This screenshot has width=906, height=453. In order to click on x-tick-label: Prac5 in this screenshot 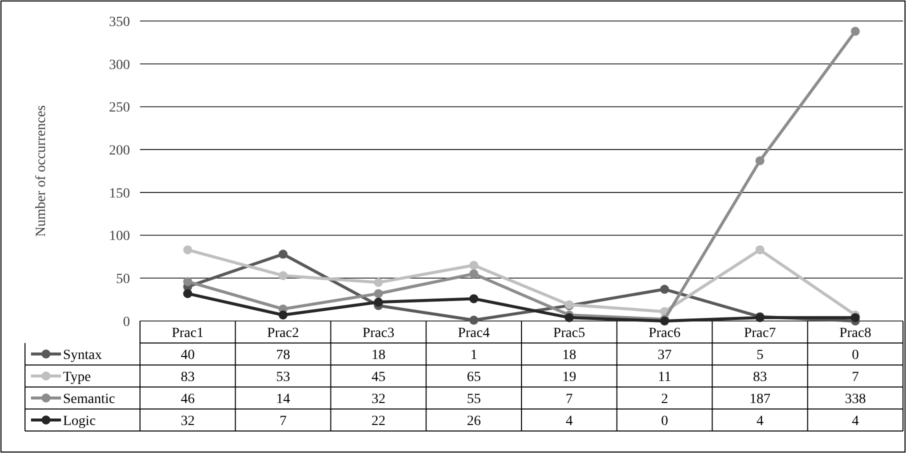, I will do `click(569, 333)`.